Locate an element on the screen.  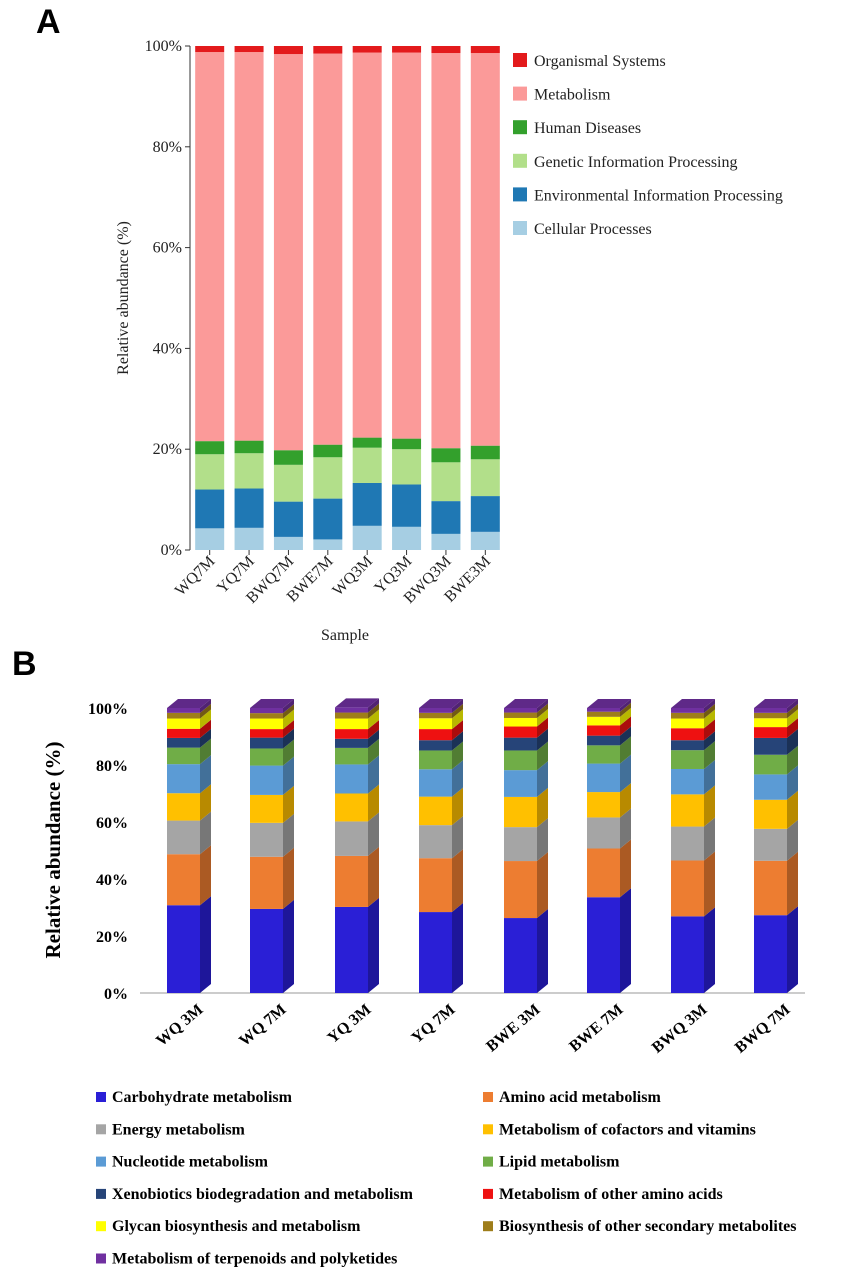
legend-label-a: Human Diseases is located at coordinates (587, 128).